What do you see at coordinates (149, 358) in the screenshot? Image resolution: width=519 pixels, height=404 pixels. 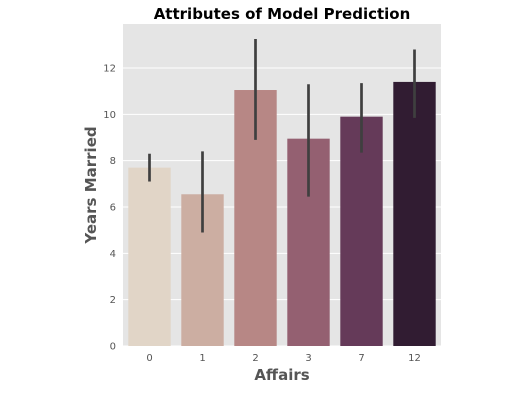 I see `x-tick-label: 0` at bounding box center [149, 358].